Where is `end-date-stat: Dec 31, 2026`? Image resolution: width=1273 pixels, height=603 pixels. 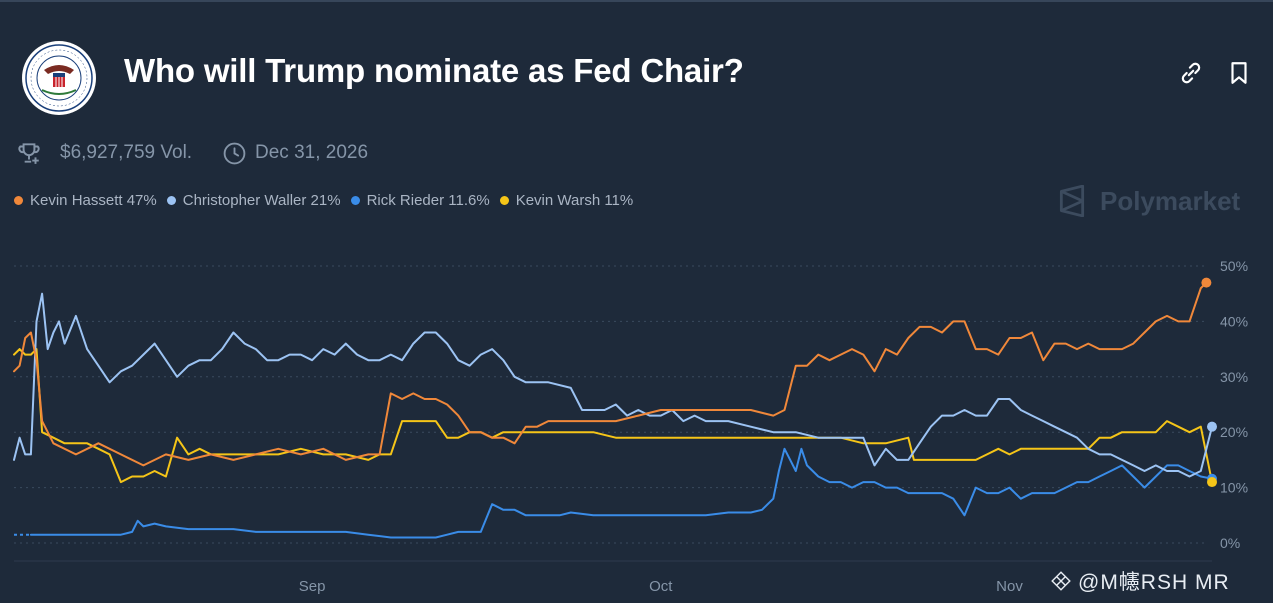
end-date-stat: Dec 31, 2026 is located at coordinates (295, 153).